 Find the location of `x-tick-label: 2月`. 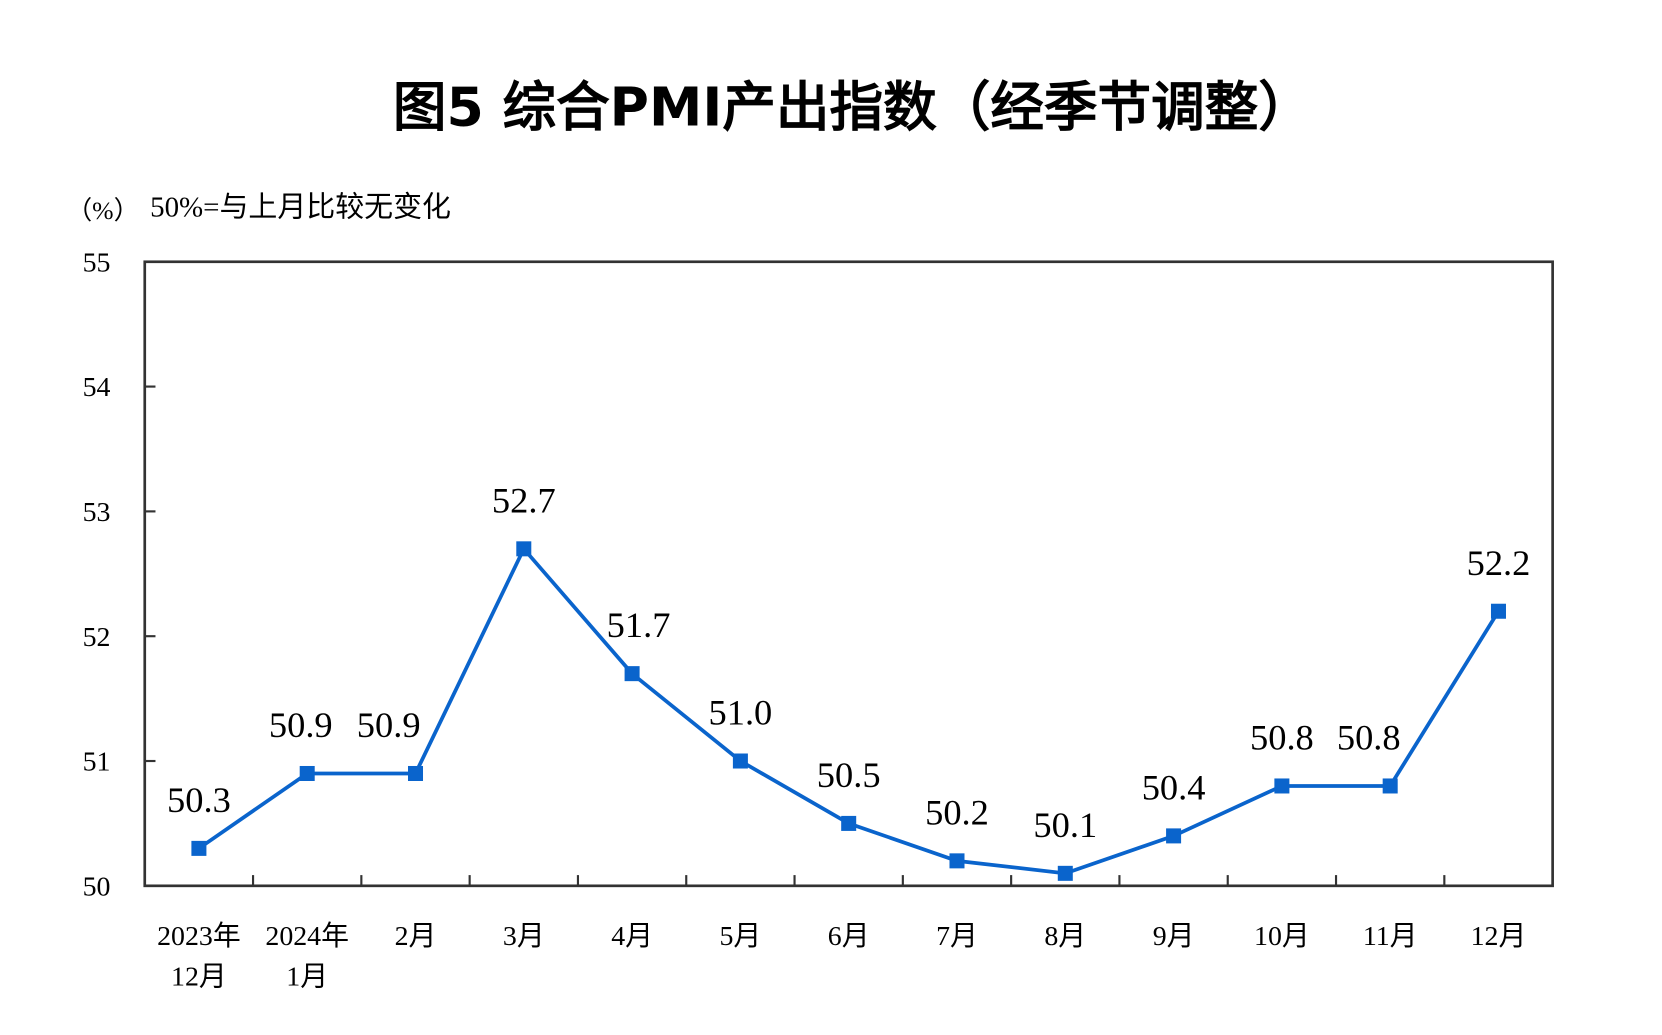

x-tick-label: 2月 is located at coordinates (416, 936).